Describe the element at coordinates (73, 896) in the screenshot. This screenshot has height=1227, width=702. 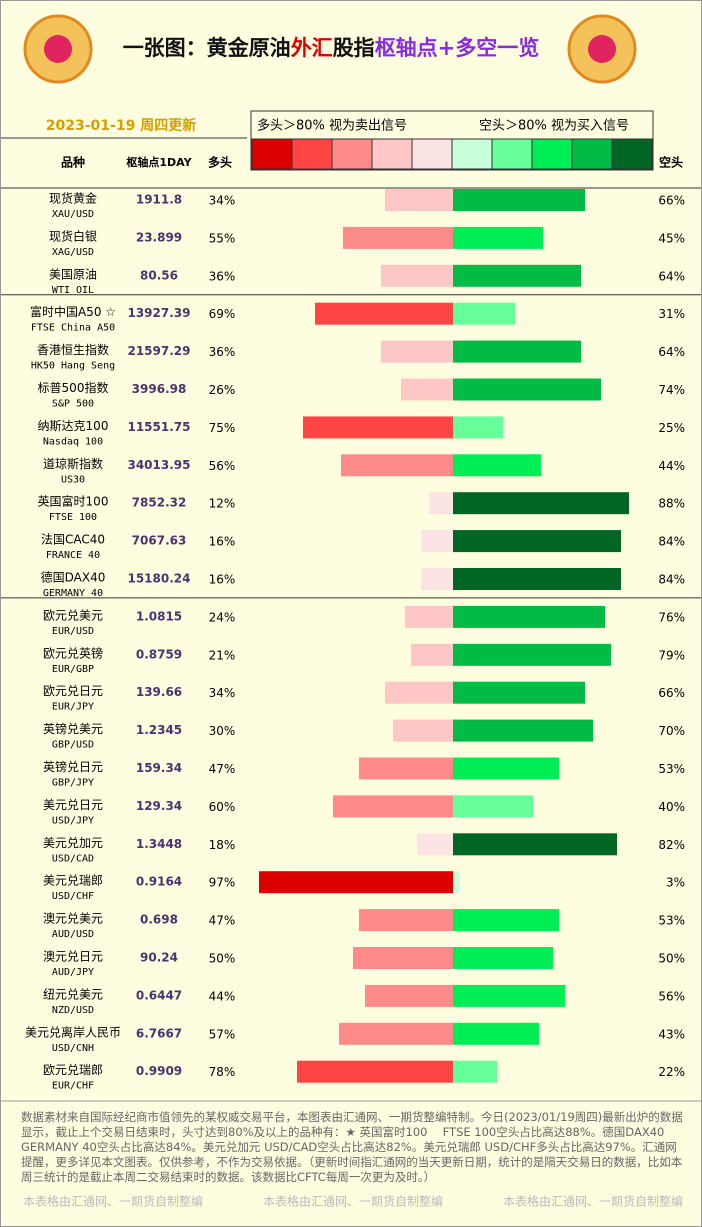
I see `instrument-code: USD/CHF` at that location.